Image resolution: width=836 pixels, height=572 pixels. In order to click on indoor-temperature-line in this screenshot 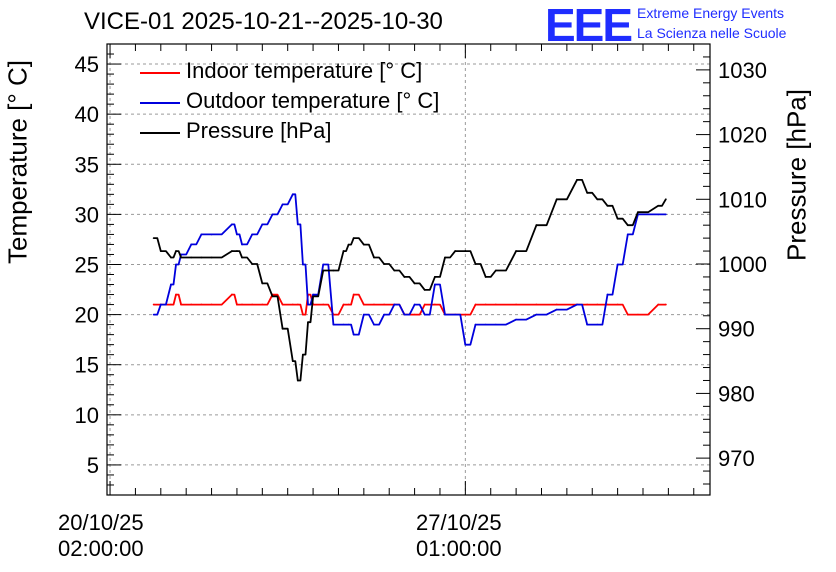, I will do `click(409, 304)`.